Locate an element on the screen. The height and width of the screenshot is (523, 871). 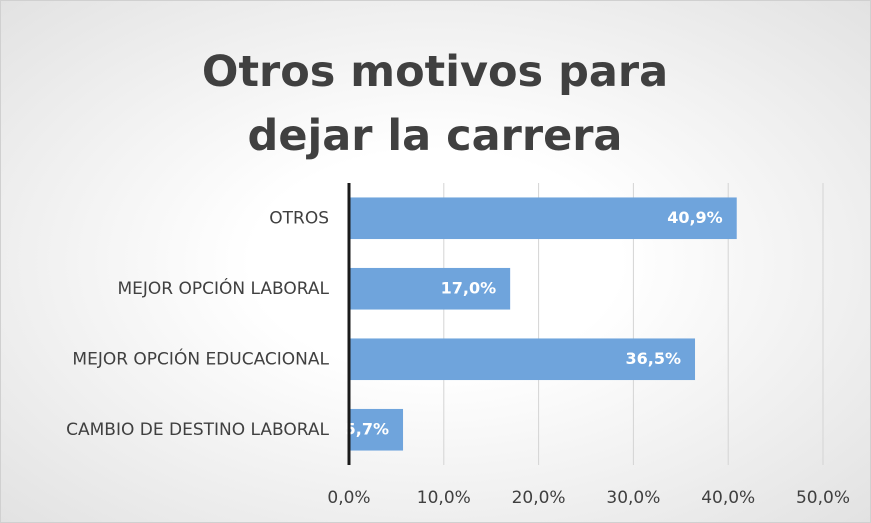
x-tick-label: 20,0% is located at coordinates (539, 498).